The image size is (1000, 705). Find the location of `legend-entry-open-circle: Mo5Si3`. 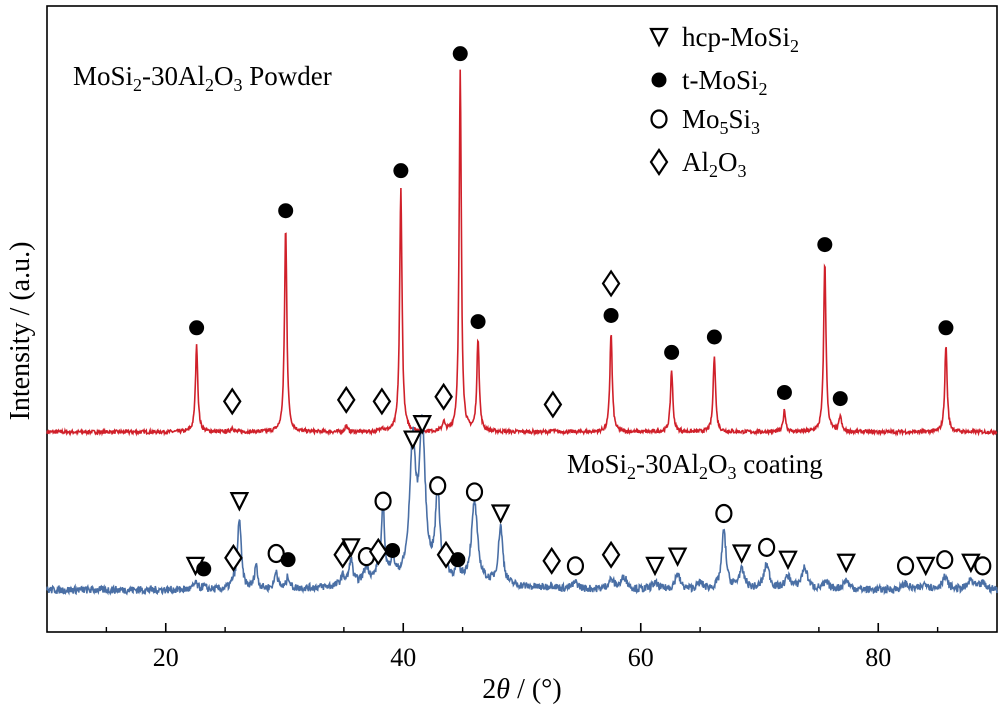

legend-entry-open-circle: Mo5Si3 is located at coordinates (721, 121).